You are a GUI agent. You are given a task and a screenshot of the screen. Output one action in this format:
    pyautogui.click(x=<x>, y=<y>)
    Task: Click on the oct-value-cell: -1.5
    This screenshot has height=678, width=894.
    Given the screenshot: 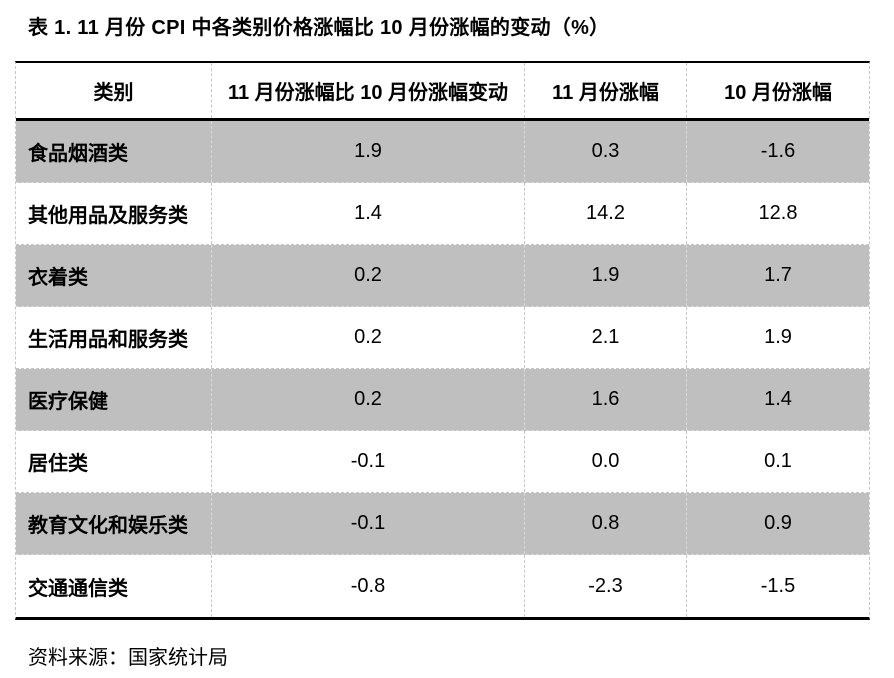 What is the action you would take?
    pyautogui.click(x=778, y=585)
    